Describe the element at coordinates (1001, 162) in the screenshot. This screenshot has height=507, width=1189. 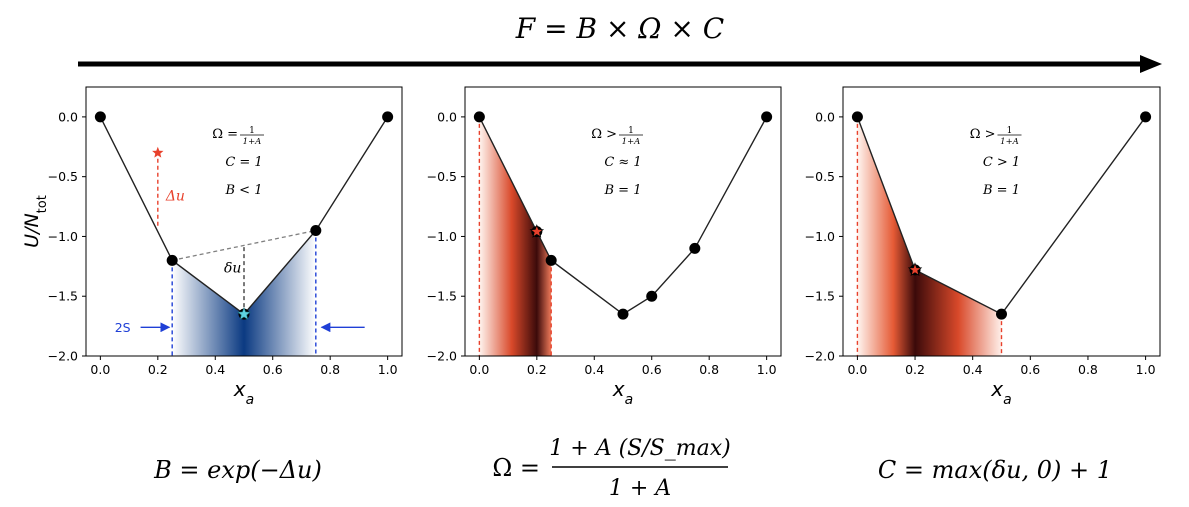
I see `panel-annotation: C > 1` at that location.